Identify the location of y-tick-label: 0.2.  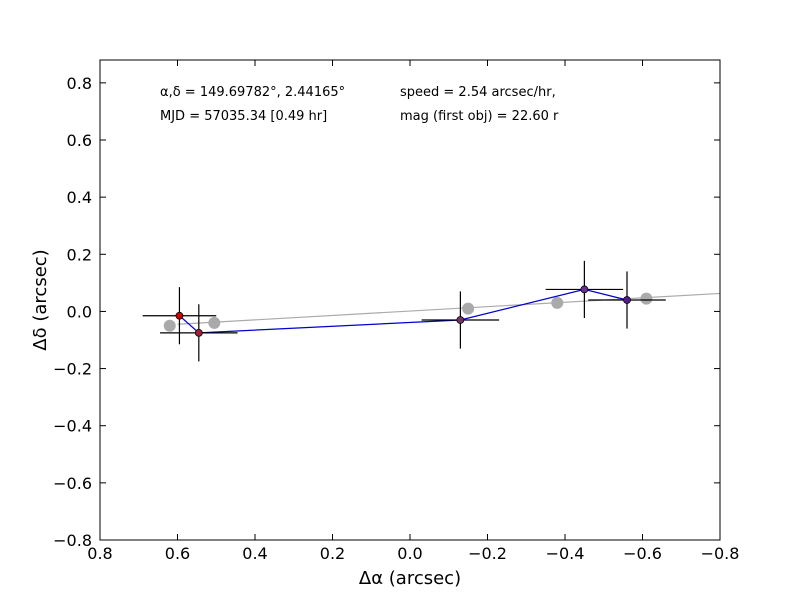
(79, 254).